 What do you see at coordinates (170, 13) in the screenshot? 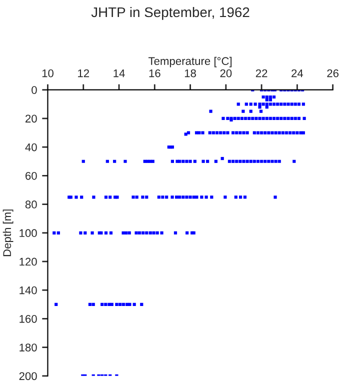
I see `chart-title: JHTP in September, 1962` at bounding box center [170, 13].